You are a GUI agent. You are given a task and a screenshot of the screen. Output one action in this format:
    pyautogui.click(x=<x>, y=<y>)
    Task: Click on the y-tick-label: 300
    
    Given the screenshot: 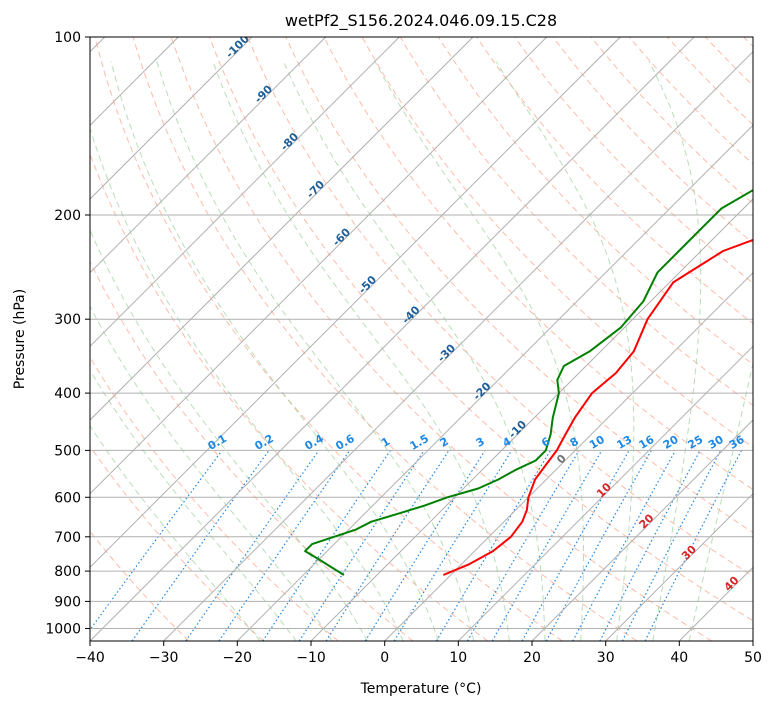 What is the action you would take?
    pyautogui.click(x=67, y=320)
    